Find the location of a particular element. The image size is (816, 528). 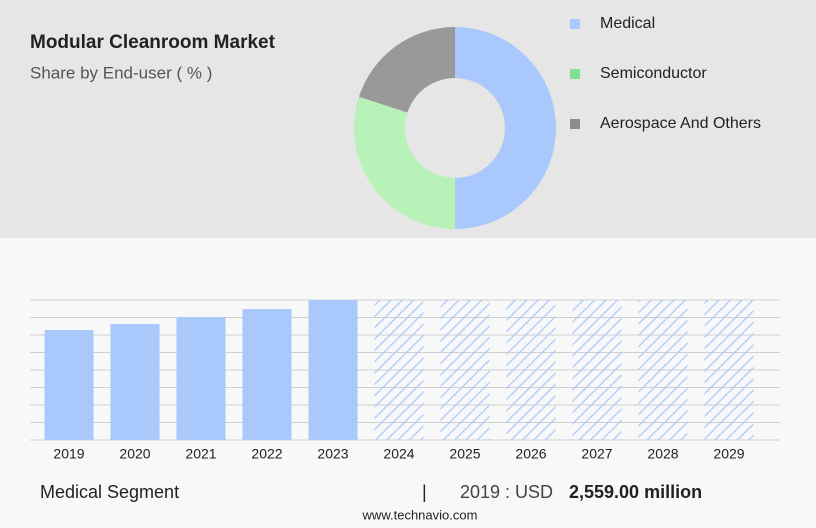

x-tick-label: 2025 is located at coordinates (464, 454).